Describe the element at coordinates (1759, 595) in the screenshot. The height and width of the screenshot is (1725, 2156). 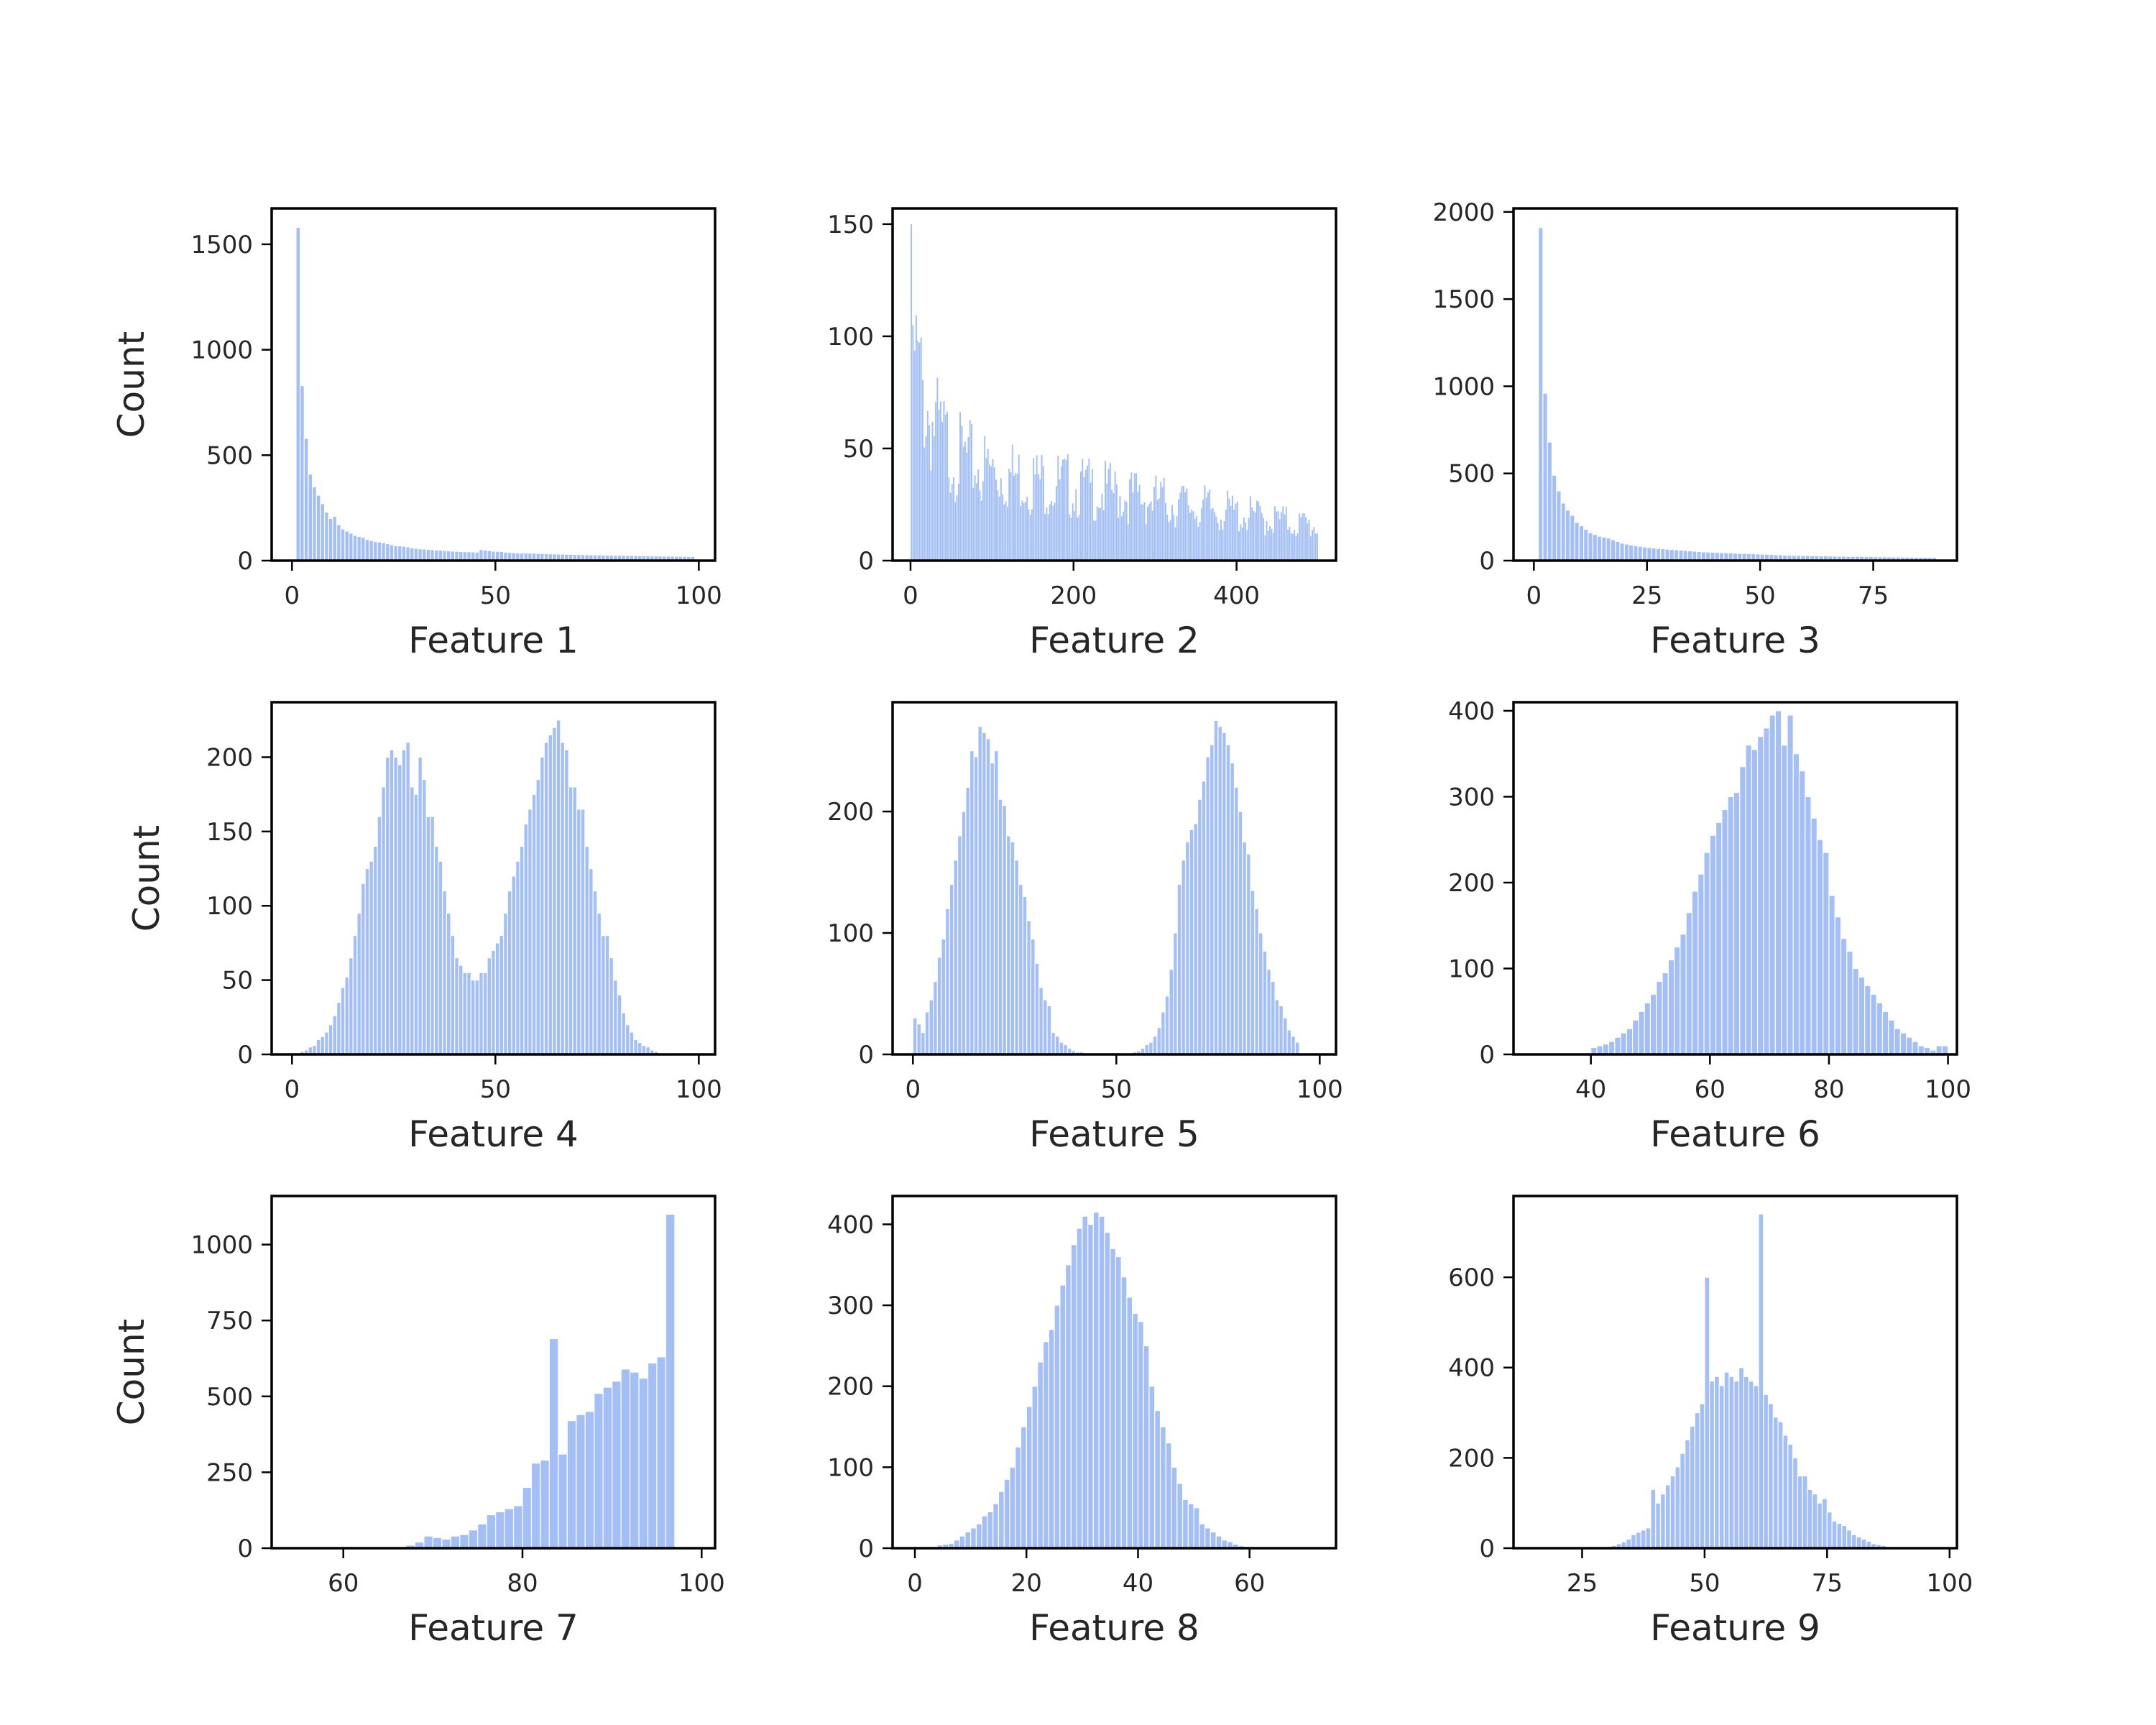
I see `x-tick-label: 50` at that location.